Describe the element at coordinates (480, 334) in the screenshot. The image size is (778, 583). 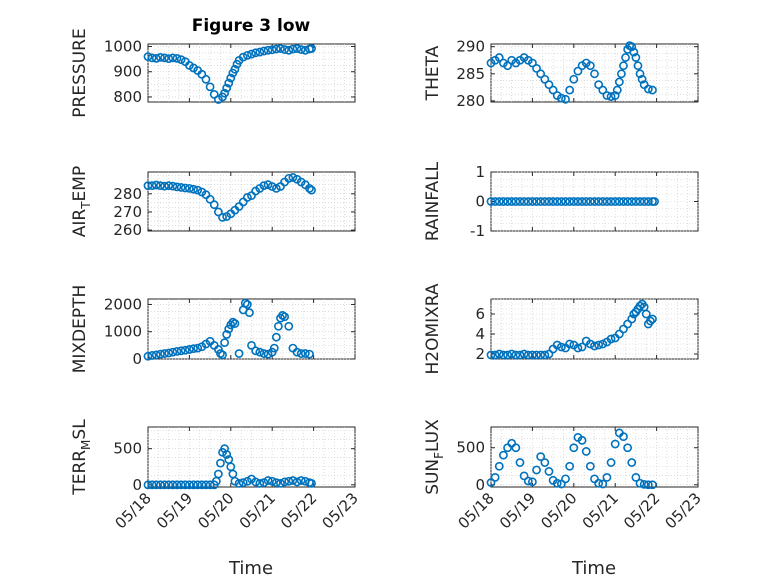
I see `y-tick-label: 4` at that location.